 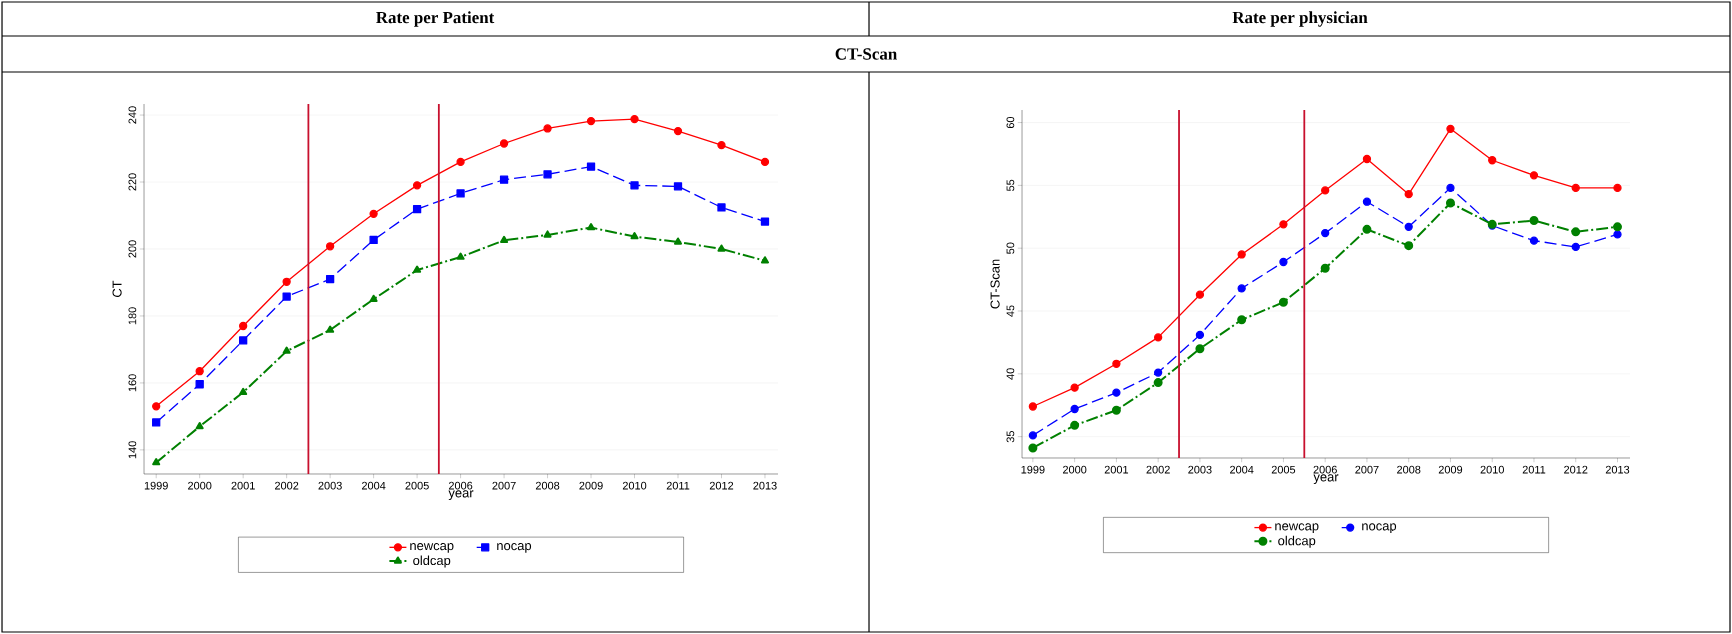 What do you see at coordinates (132, 316) in the screenshot?
I see `y-tick-label: 180` at bounding box center [132, 316].